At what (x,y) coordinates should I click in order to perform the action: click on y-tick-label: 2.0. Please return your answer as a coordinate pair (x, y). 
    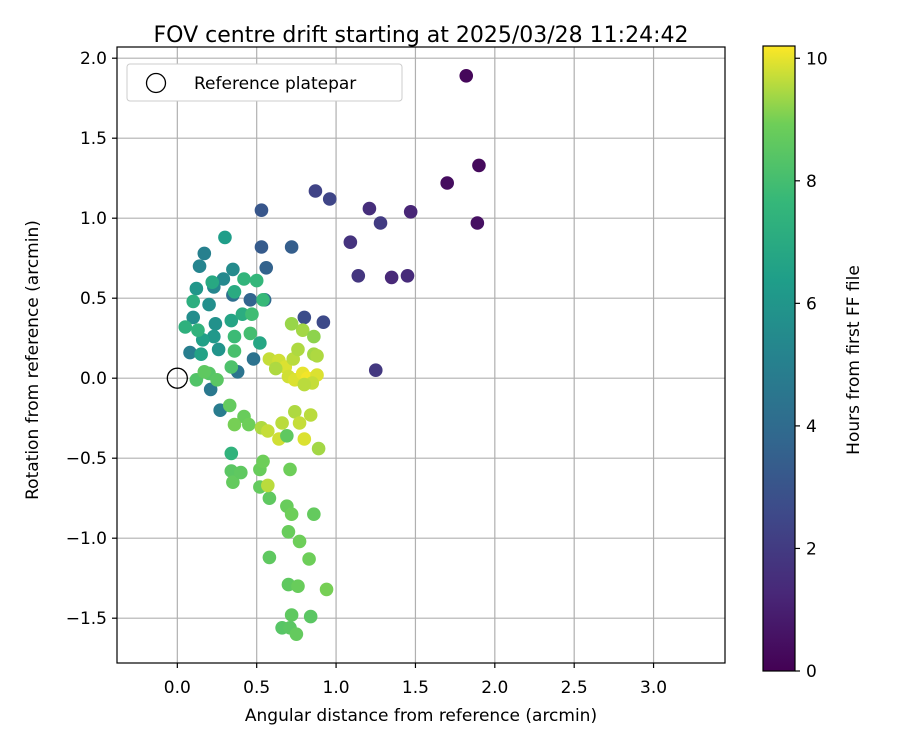
    Looking at the image, I should click on (93, 59).